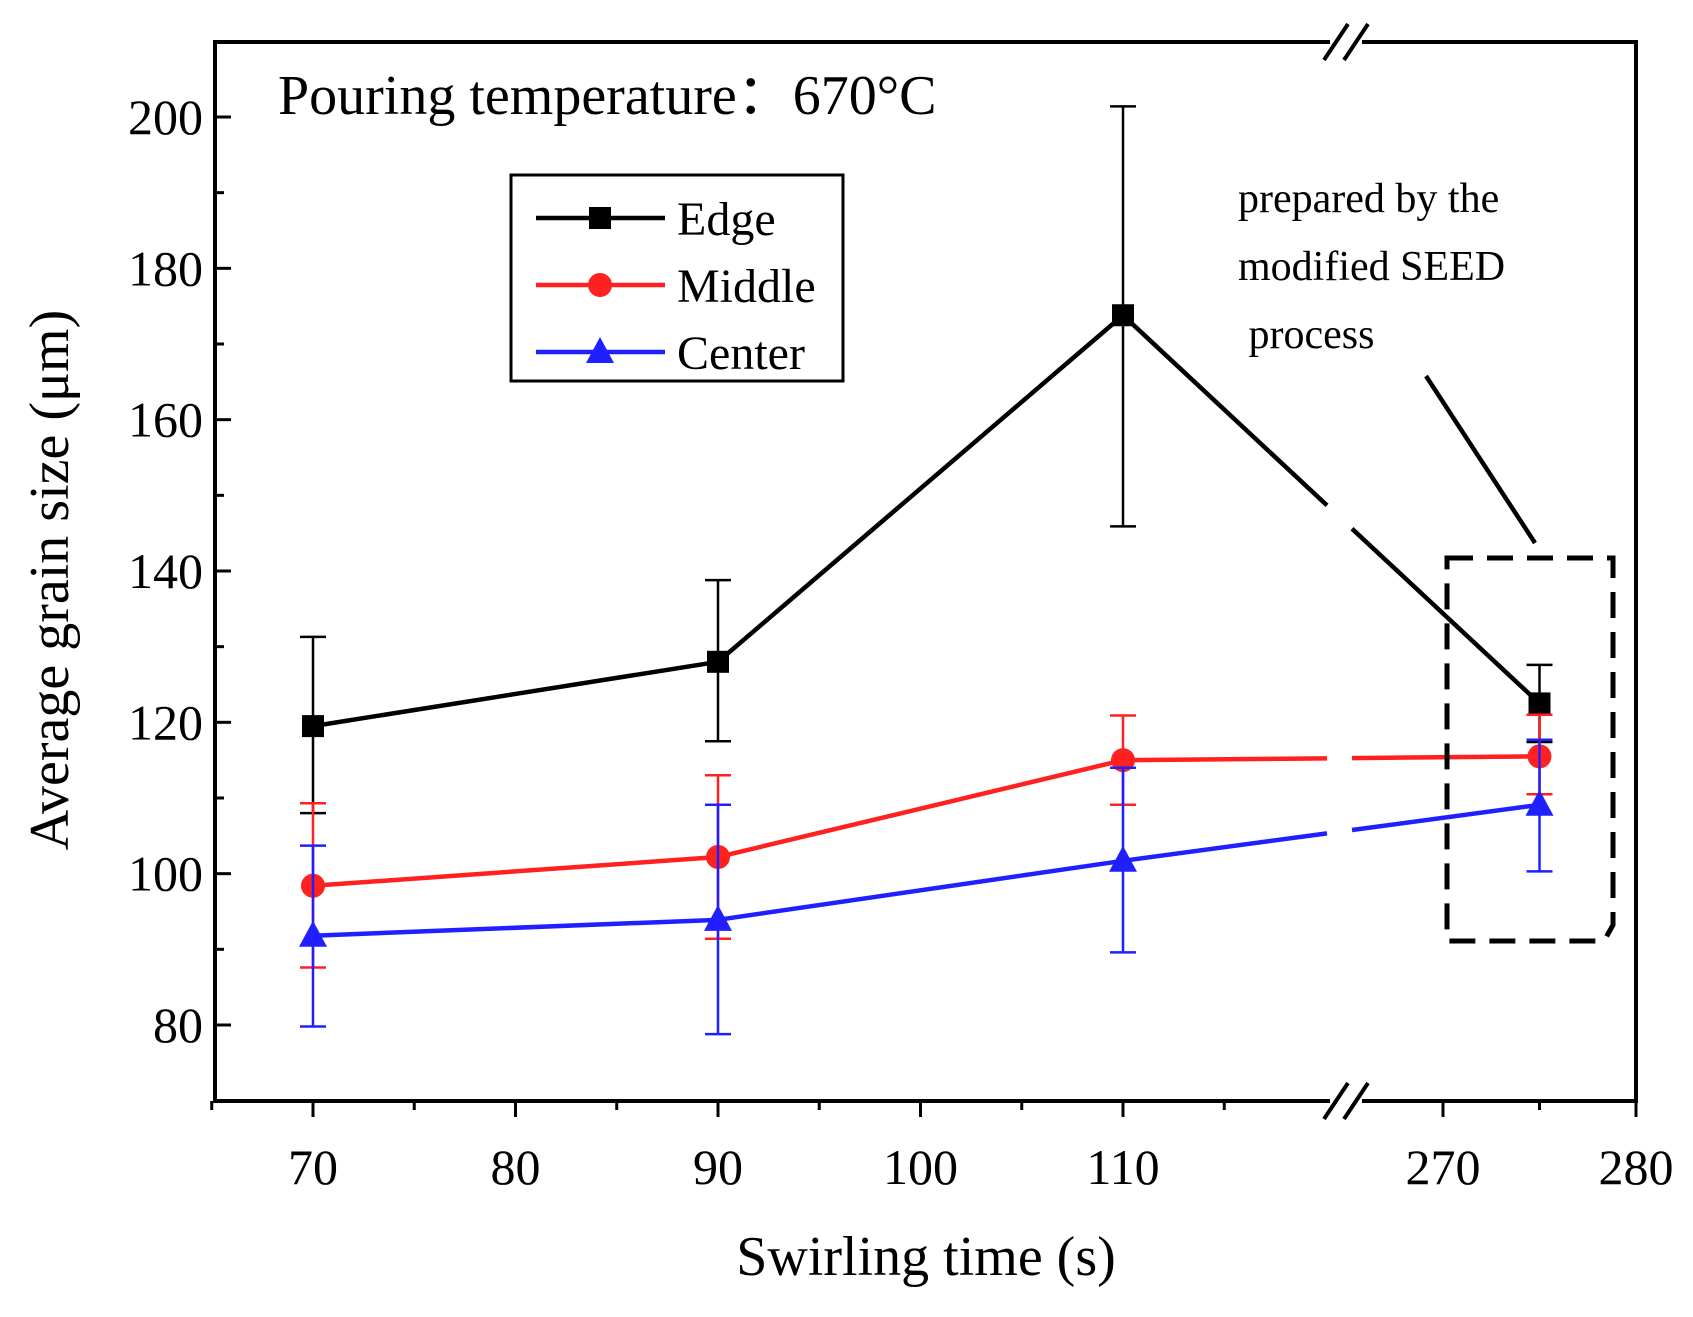  What do you see at coordinates (313, 1167) in the screenshot?
I see `x-tick-label: 70` at bounding box center [313, 1167].